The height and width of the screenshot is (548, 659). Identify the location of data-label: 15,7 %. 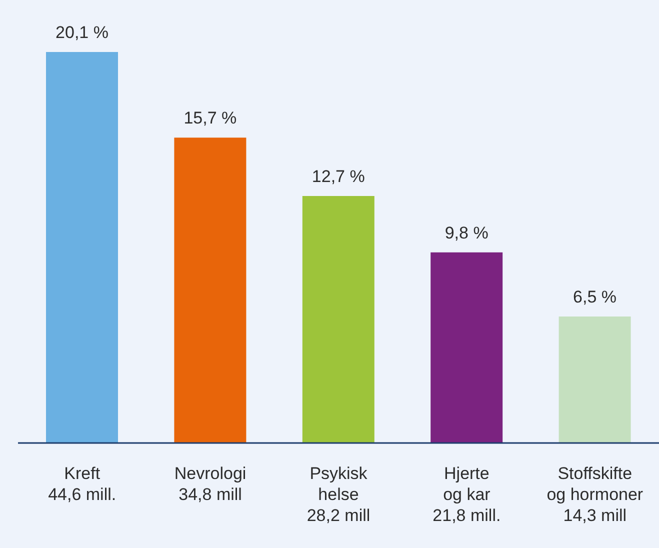
(210, 118).